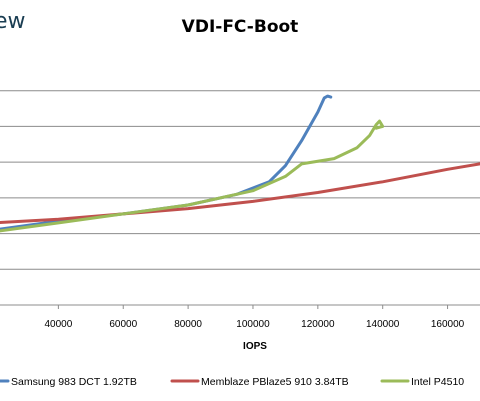 The width and height of the screenshot is (480, 401). I want to click on x-tick-label: 80000, so click(188, 324).